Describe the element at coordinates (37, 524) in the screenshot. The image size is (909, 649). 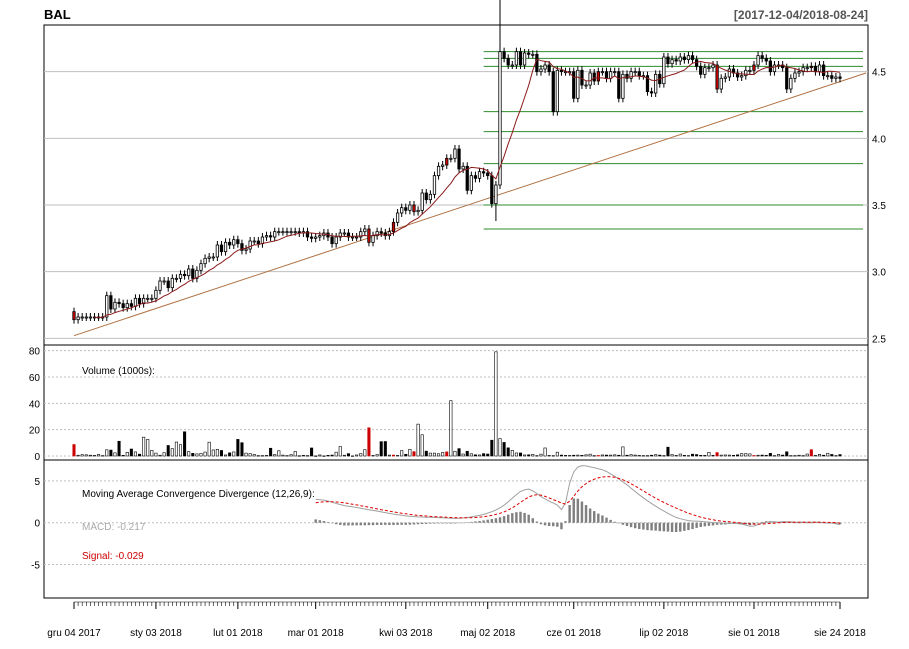
I see `macd-tick-label: 0` at that location.